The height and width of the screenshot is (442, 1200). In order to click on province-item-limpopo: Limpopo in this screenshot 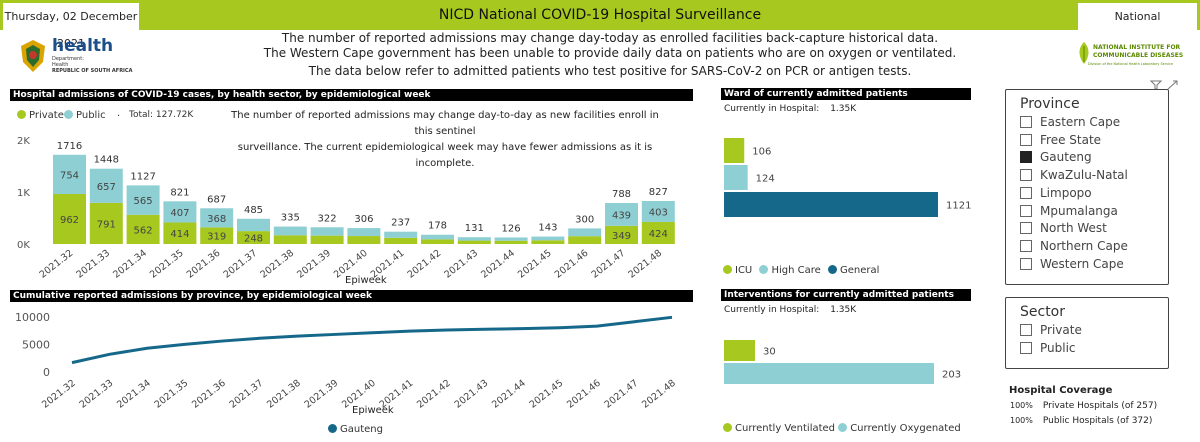, I will do `click(1056, 193)`.